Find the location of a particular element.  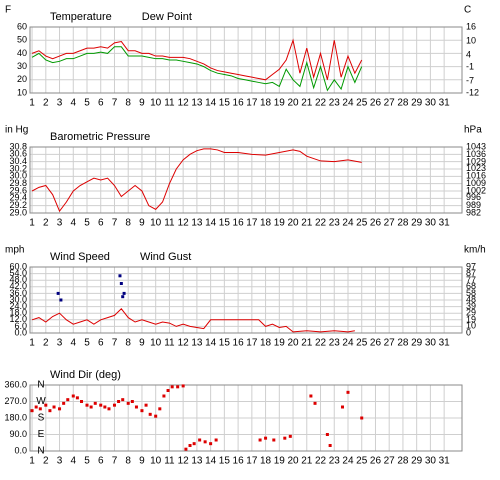

x-tick-label: 10 is located at coordinates (156, 103).